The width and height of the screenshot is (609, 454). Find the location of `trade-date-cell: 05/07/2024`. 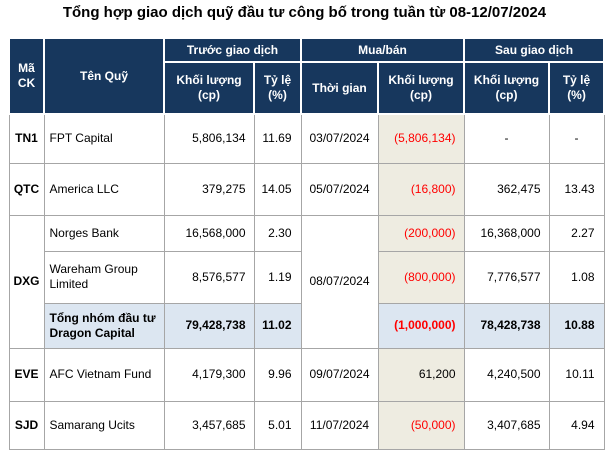

trade-date-cell: 05/07/2024 is located at coordinates (339, 189).